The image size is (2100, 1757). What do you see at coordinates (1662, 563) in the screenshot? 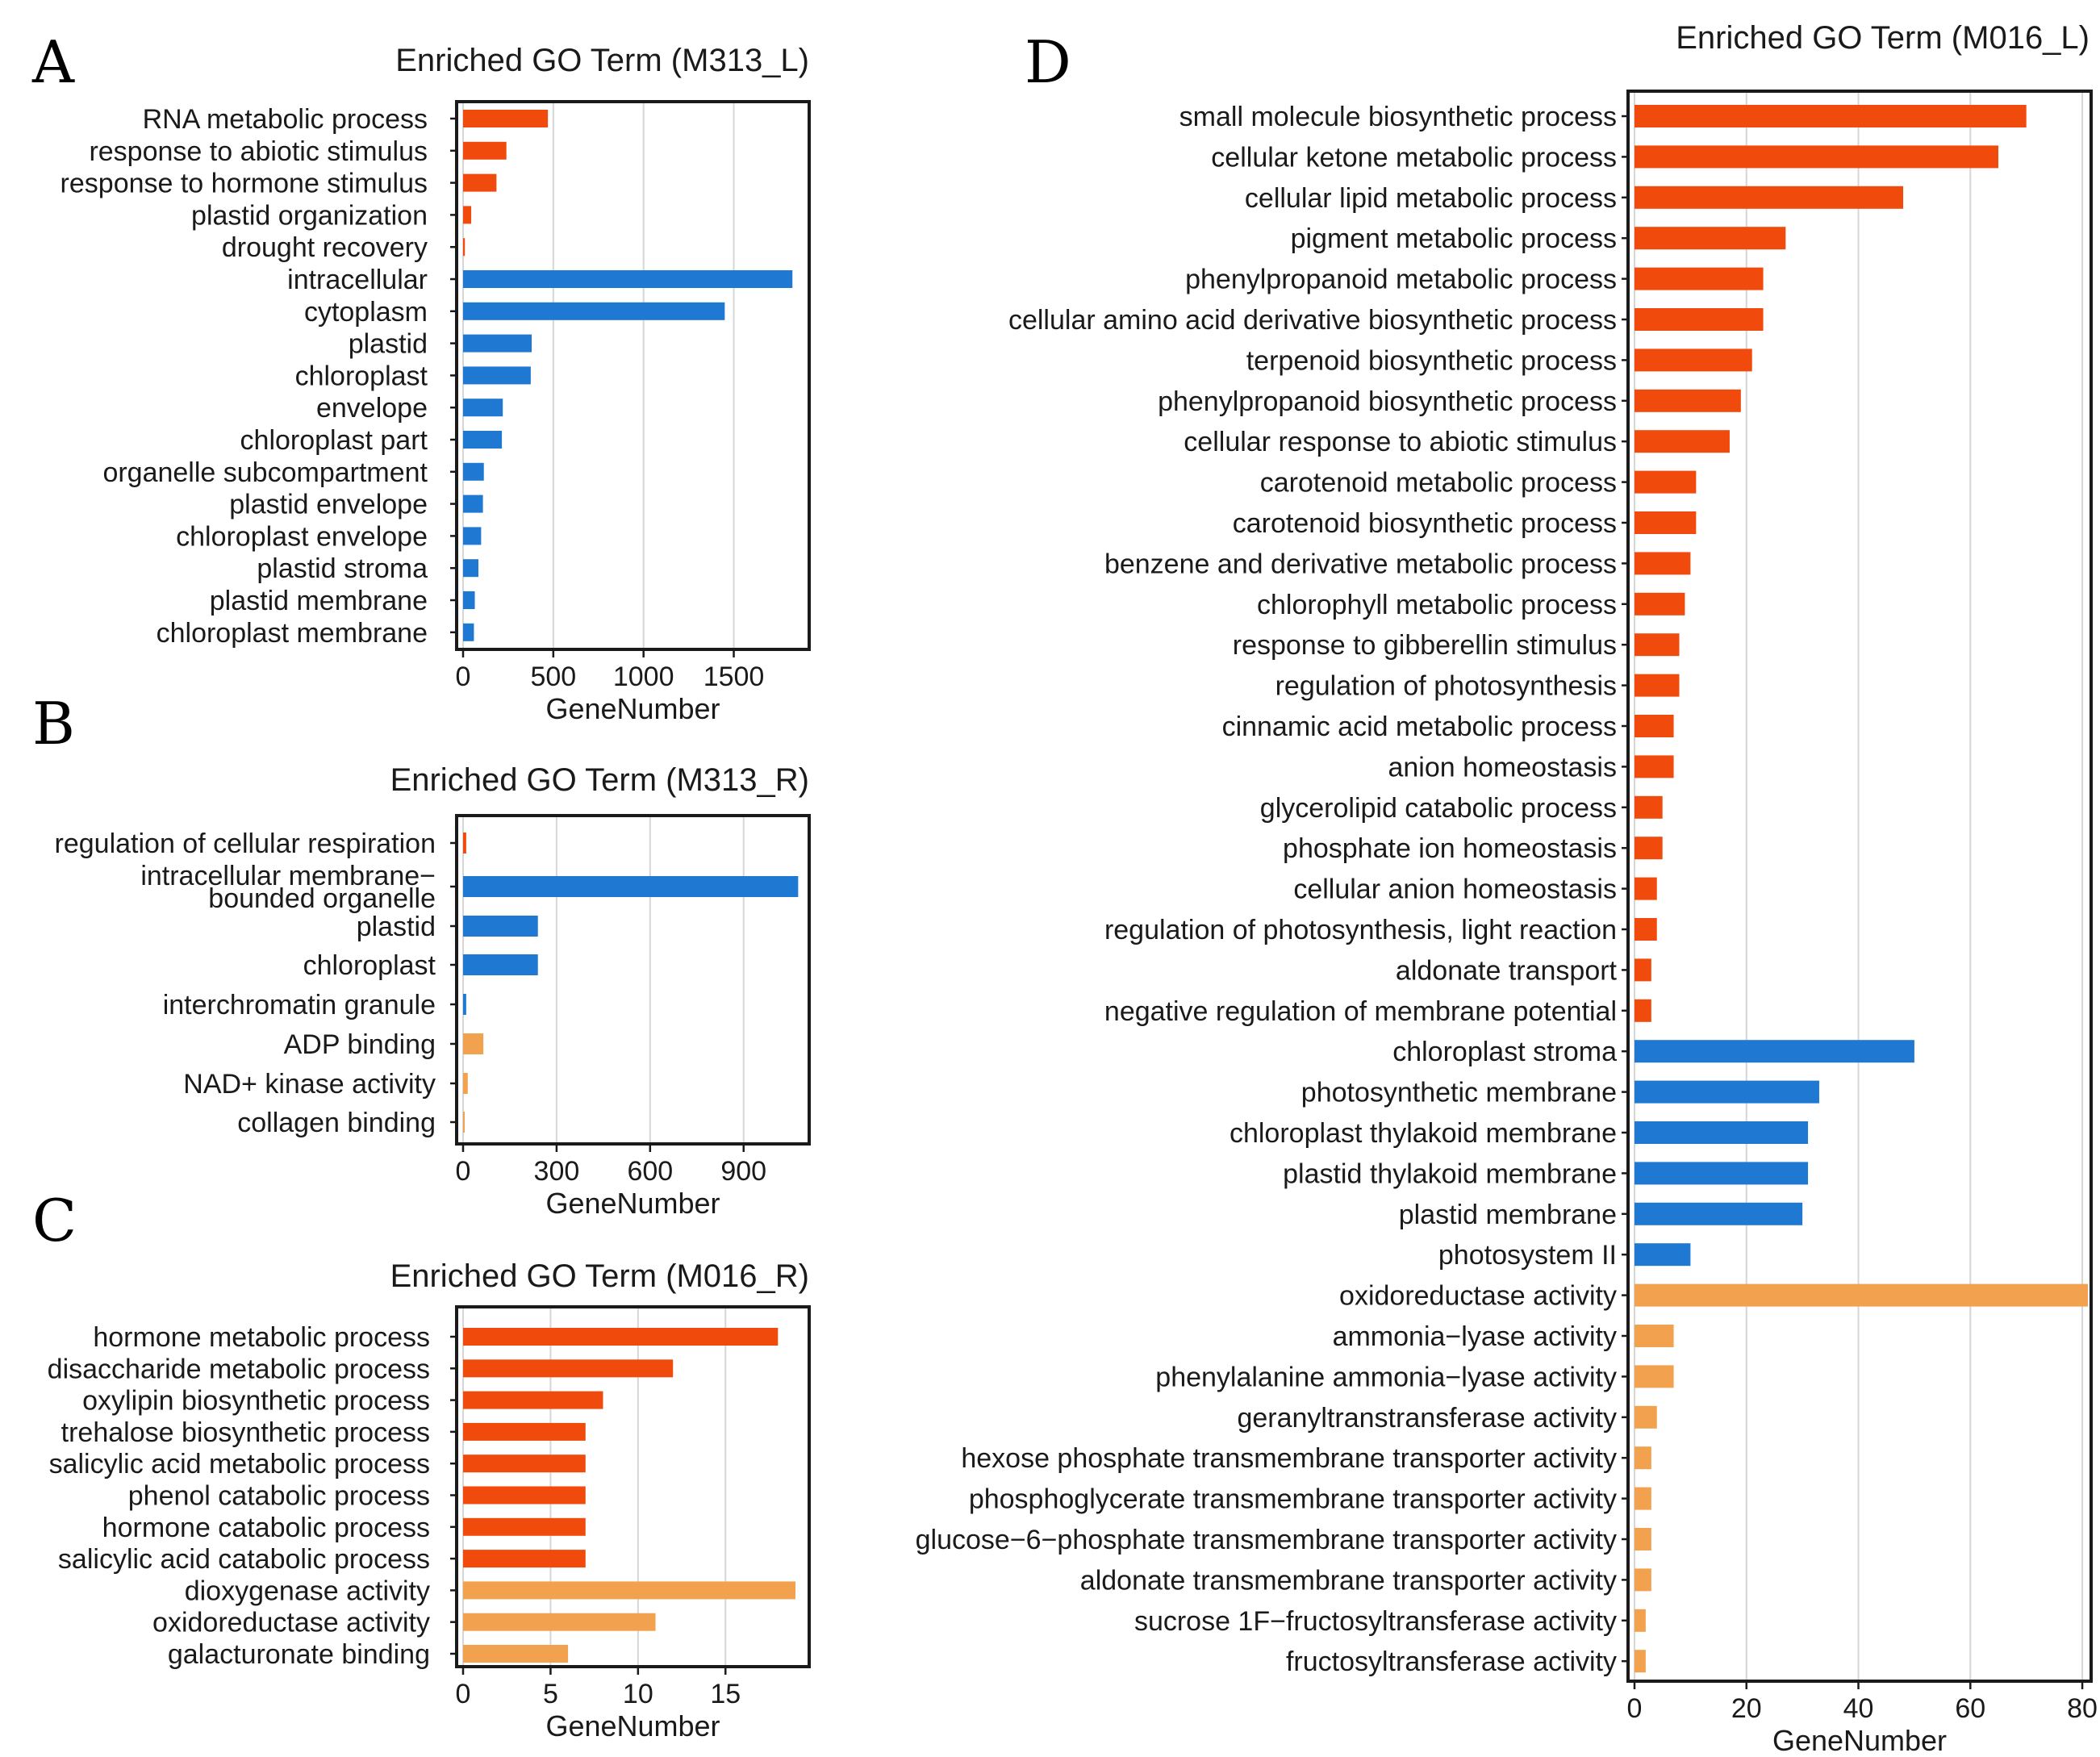
I see `bar-benzene-and-derivative-metabolic-process` at bounding box center [1662, 563].